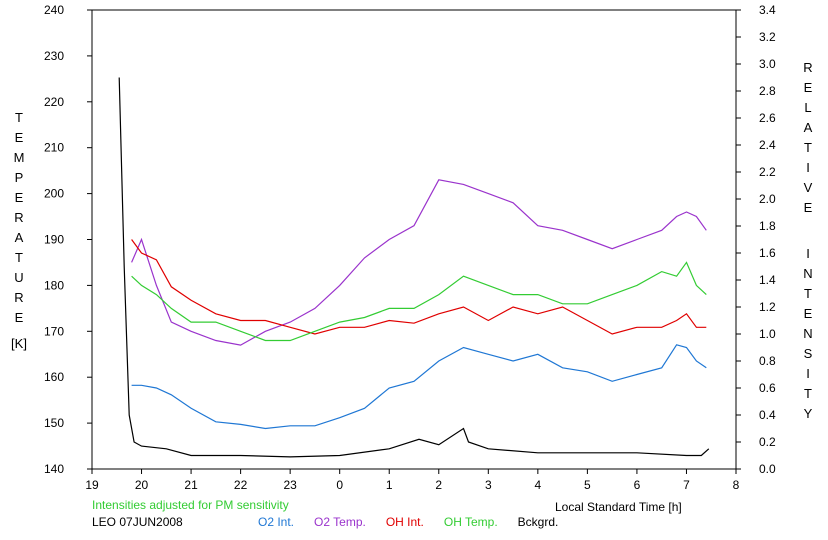  Describe the element at coordinates (767, 442) in the screenshot. I see `y-right-tick-label: 0.2` at that location.